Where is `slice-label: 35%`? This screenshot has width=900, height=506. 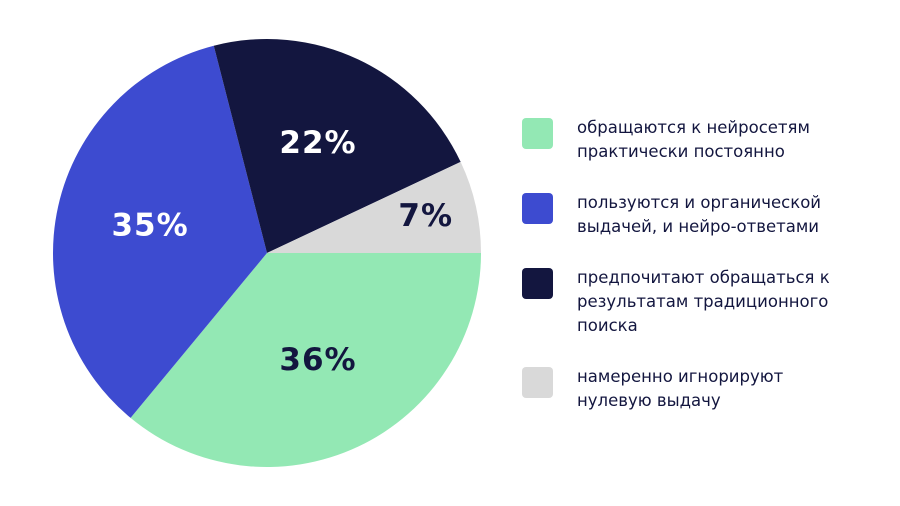 slice-label: 35% is located at coordinates (149, 225).